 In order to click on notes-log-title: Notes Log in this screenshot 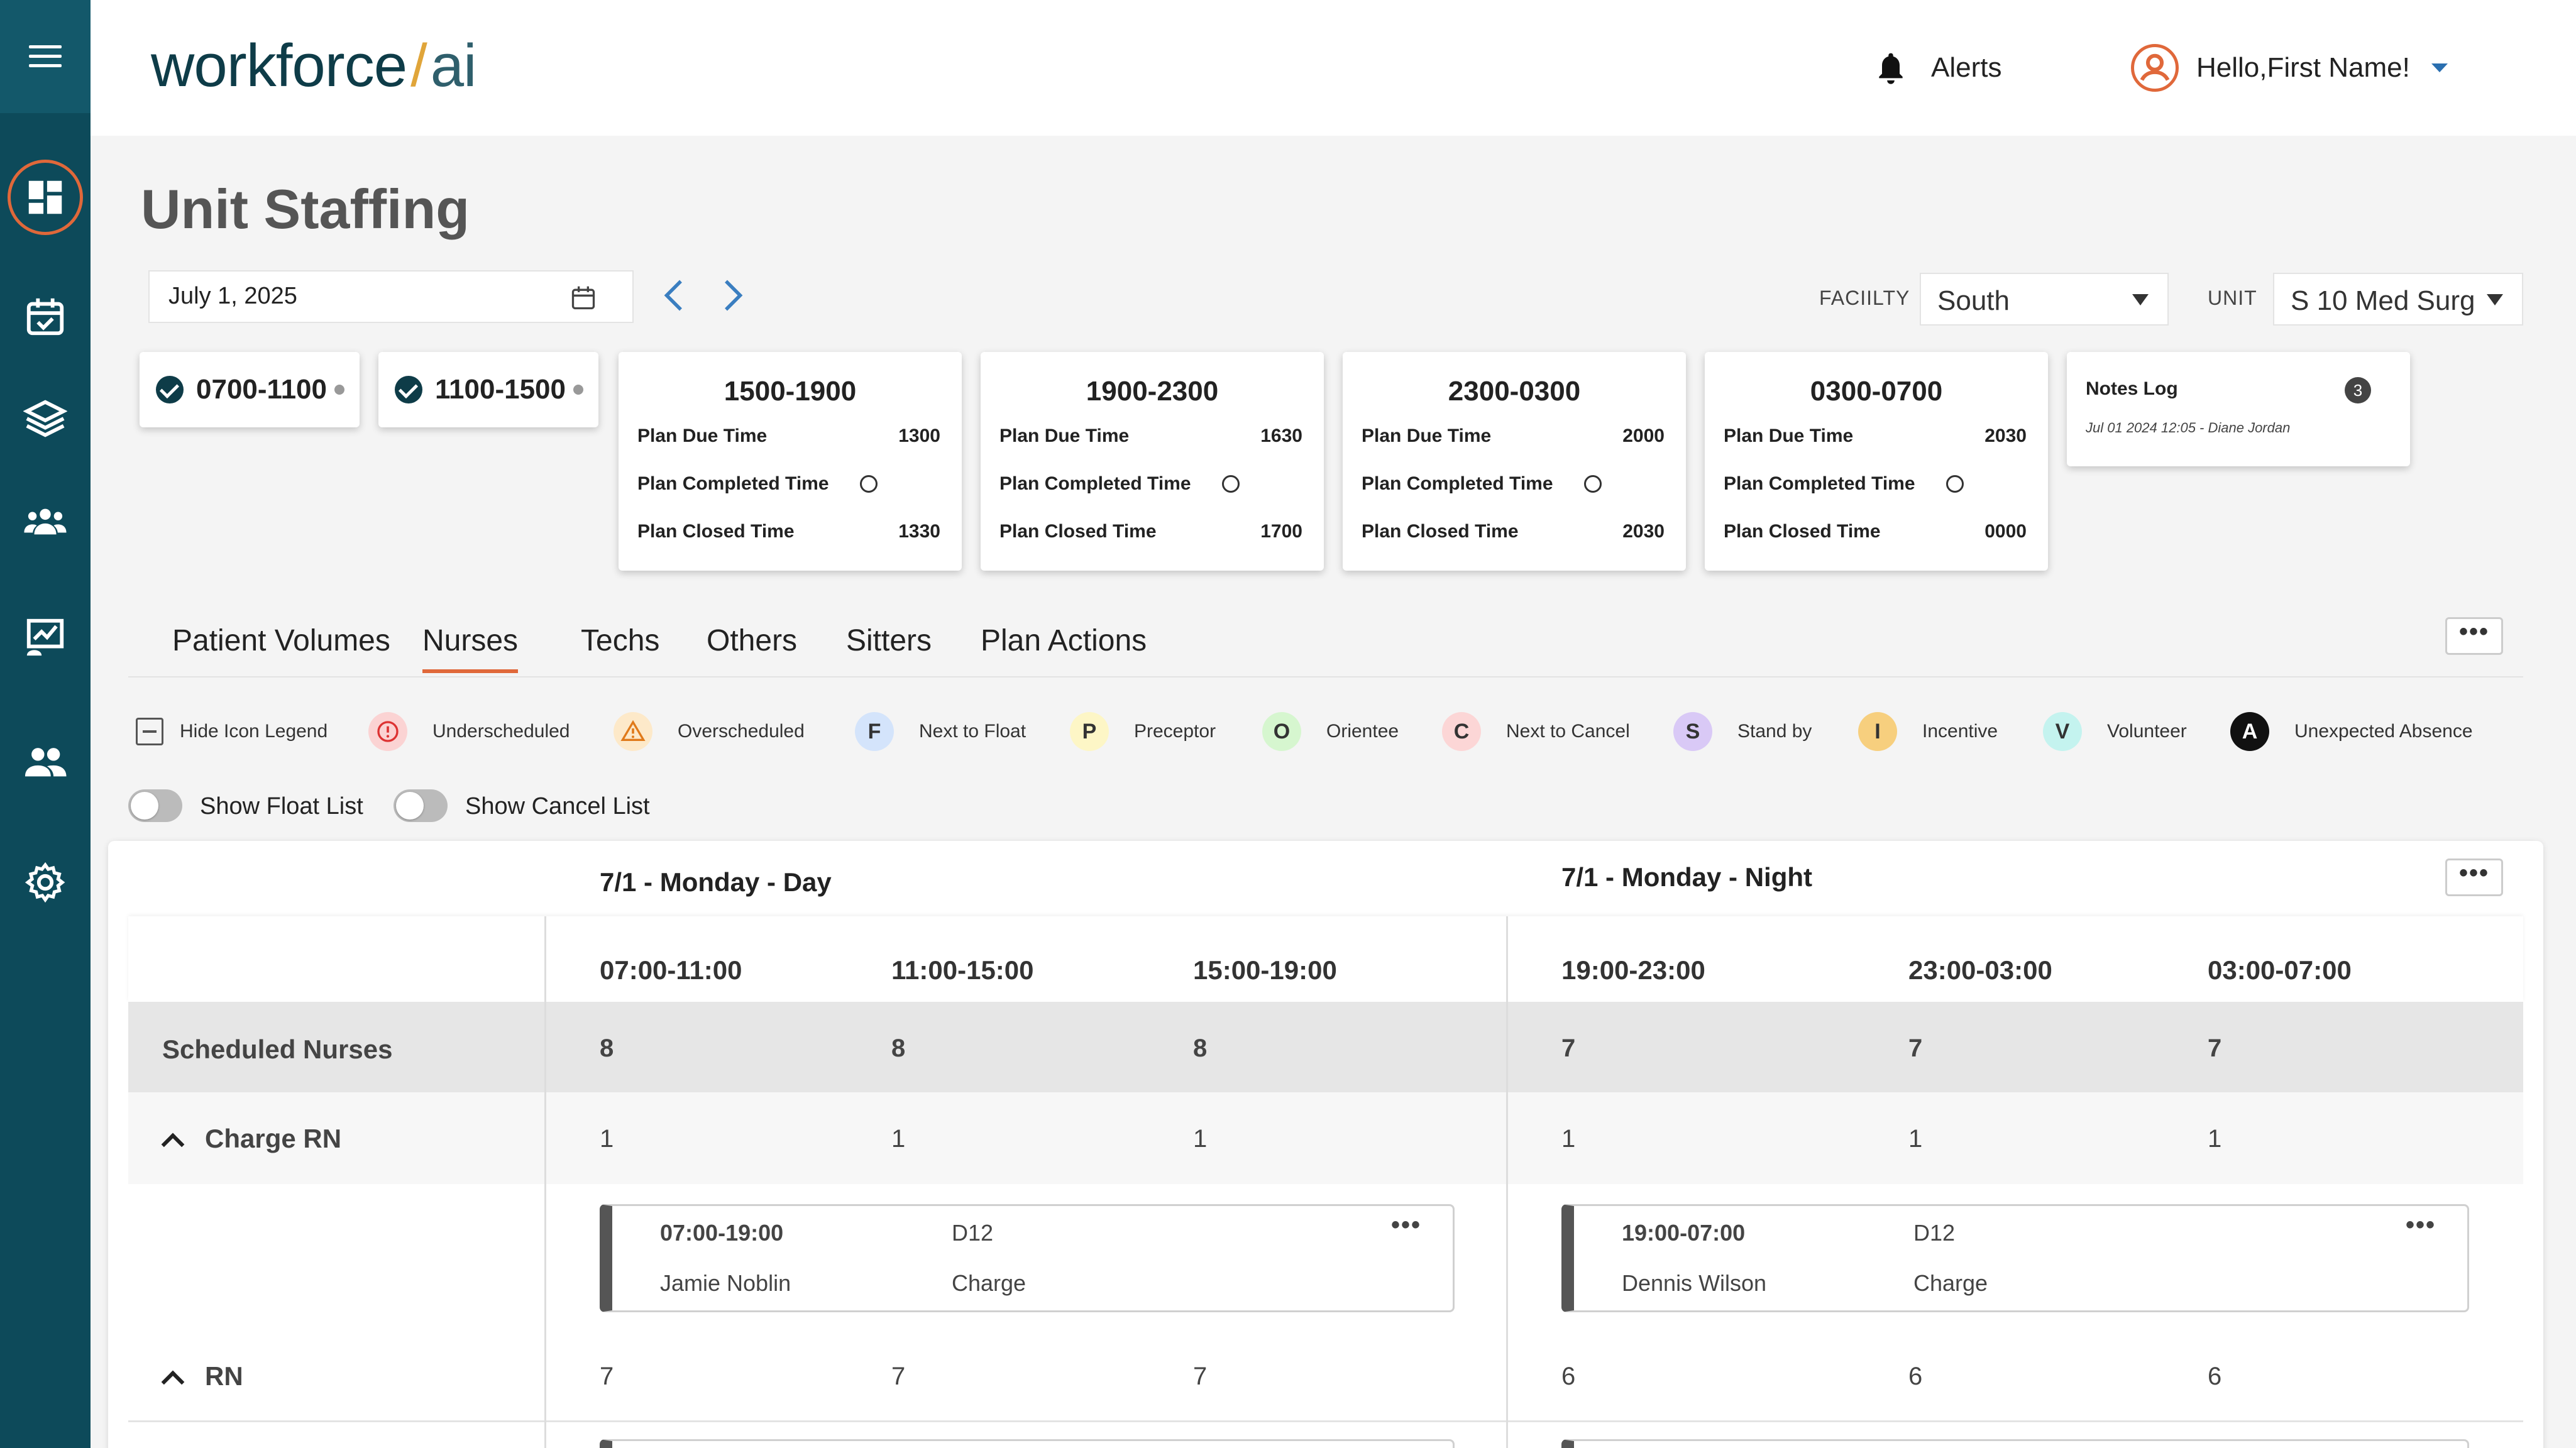, I will do `click(2132, 388)`.